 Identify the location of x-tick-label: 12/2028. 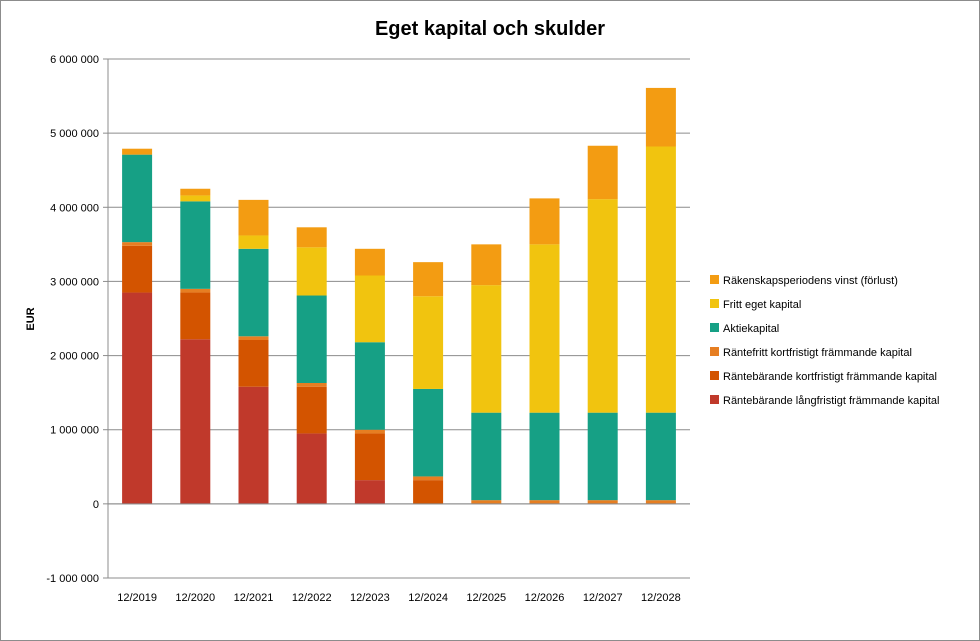
(661, 598).